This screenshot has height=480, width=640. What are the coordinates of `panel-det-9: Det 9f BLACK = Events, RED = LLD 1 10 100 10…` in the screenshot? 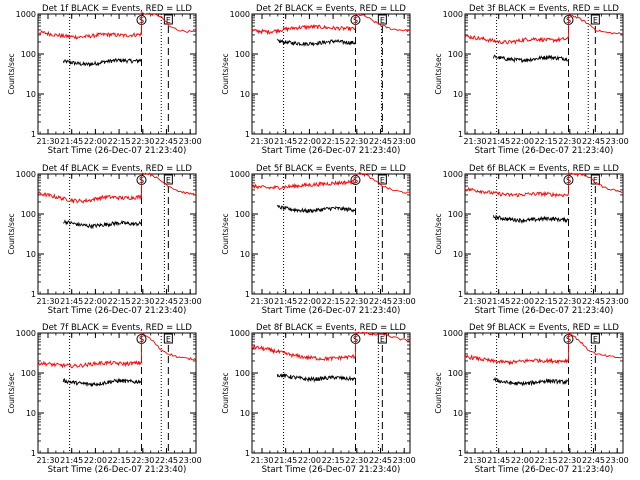 It's located at (531, 399).